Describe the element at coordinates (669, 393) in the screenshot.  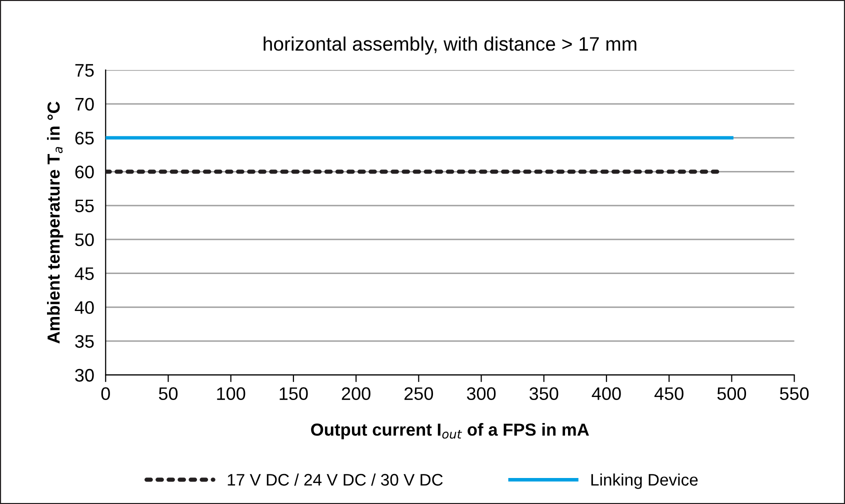
I see `x-tick-label: 450` at that location.